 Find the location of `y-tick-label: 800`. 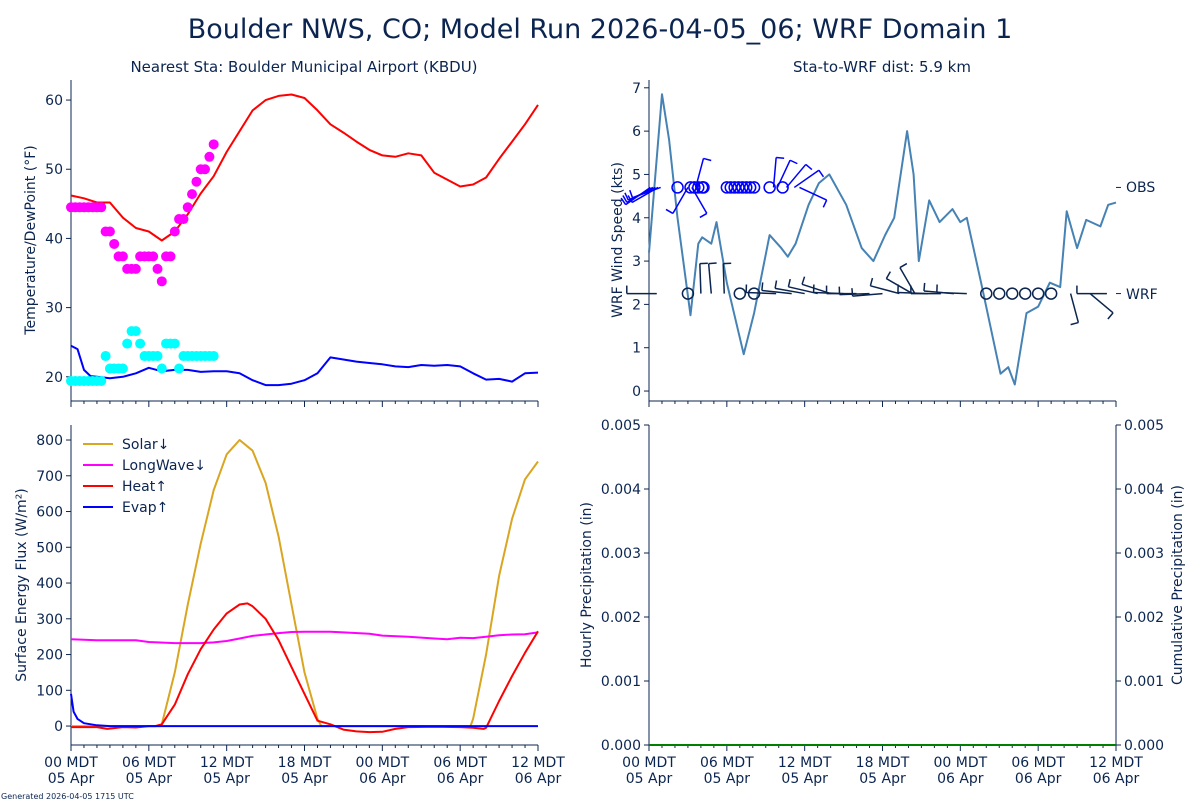

y-tick-label: 800 is located at coordinates (49, 441).